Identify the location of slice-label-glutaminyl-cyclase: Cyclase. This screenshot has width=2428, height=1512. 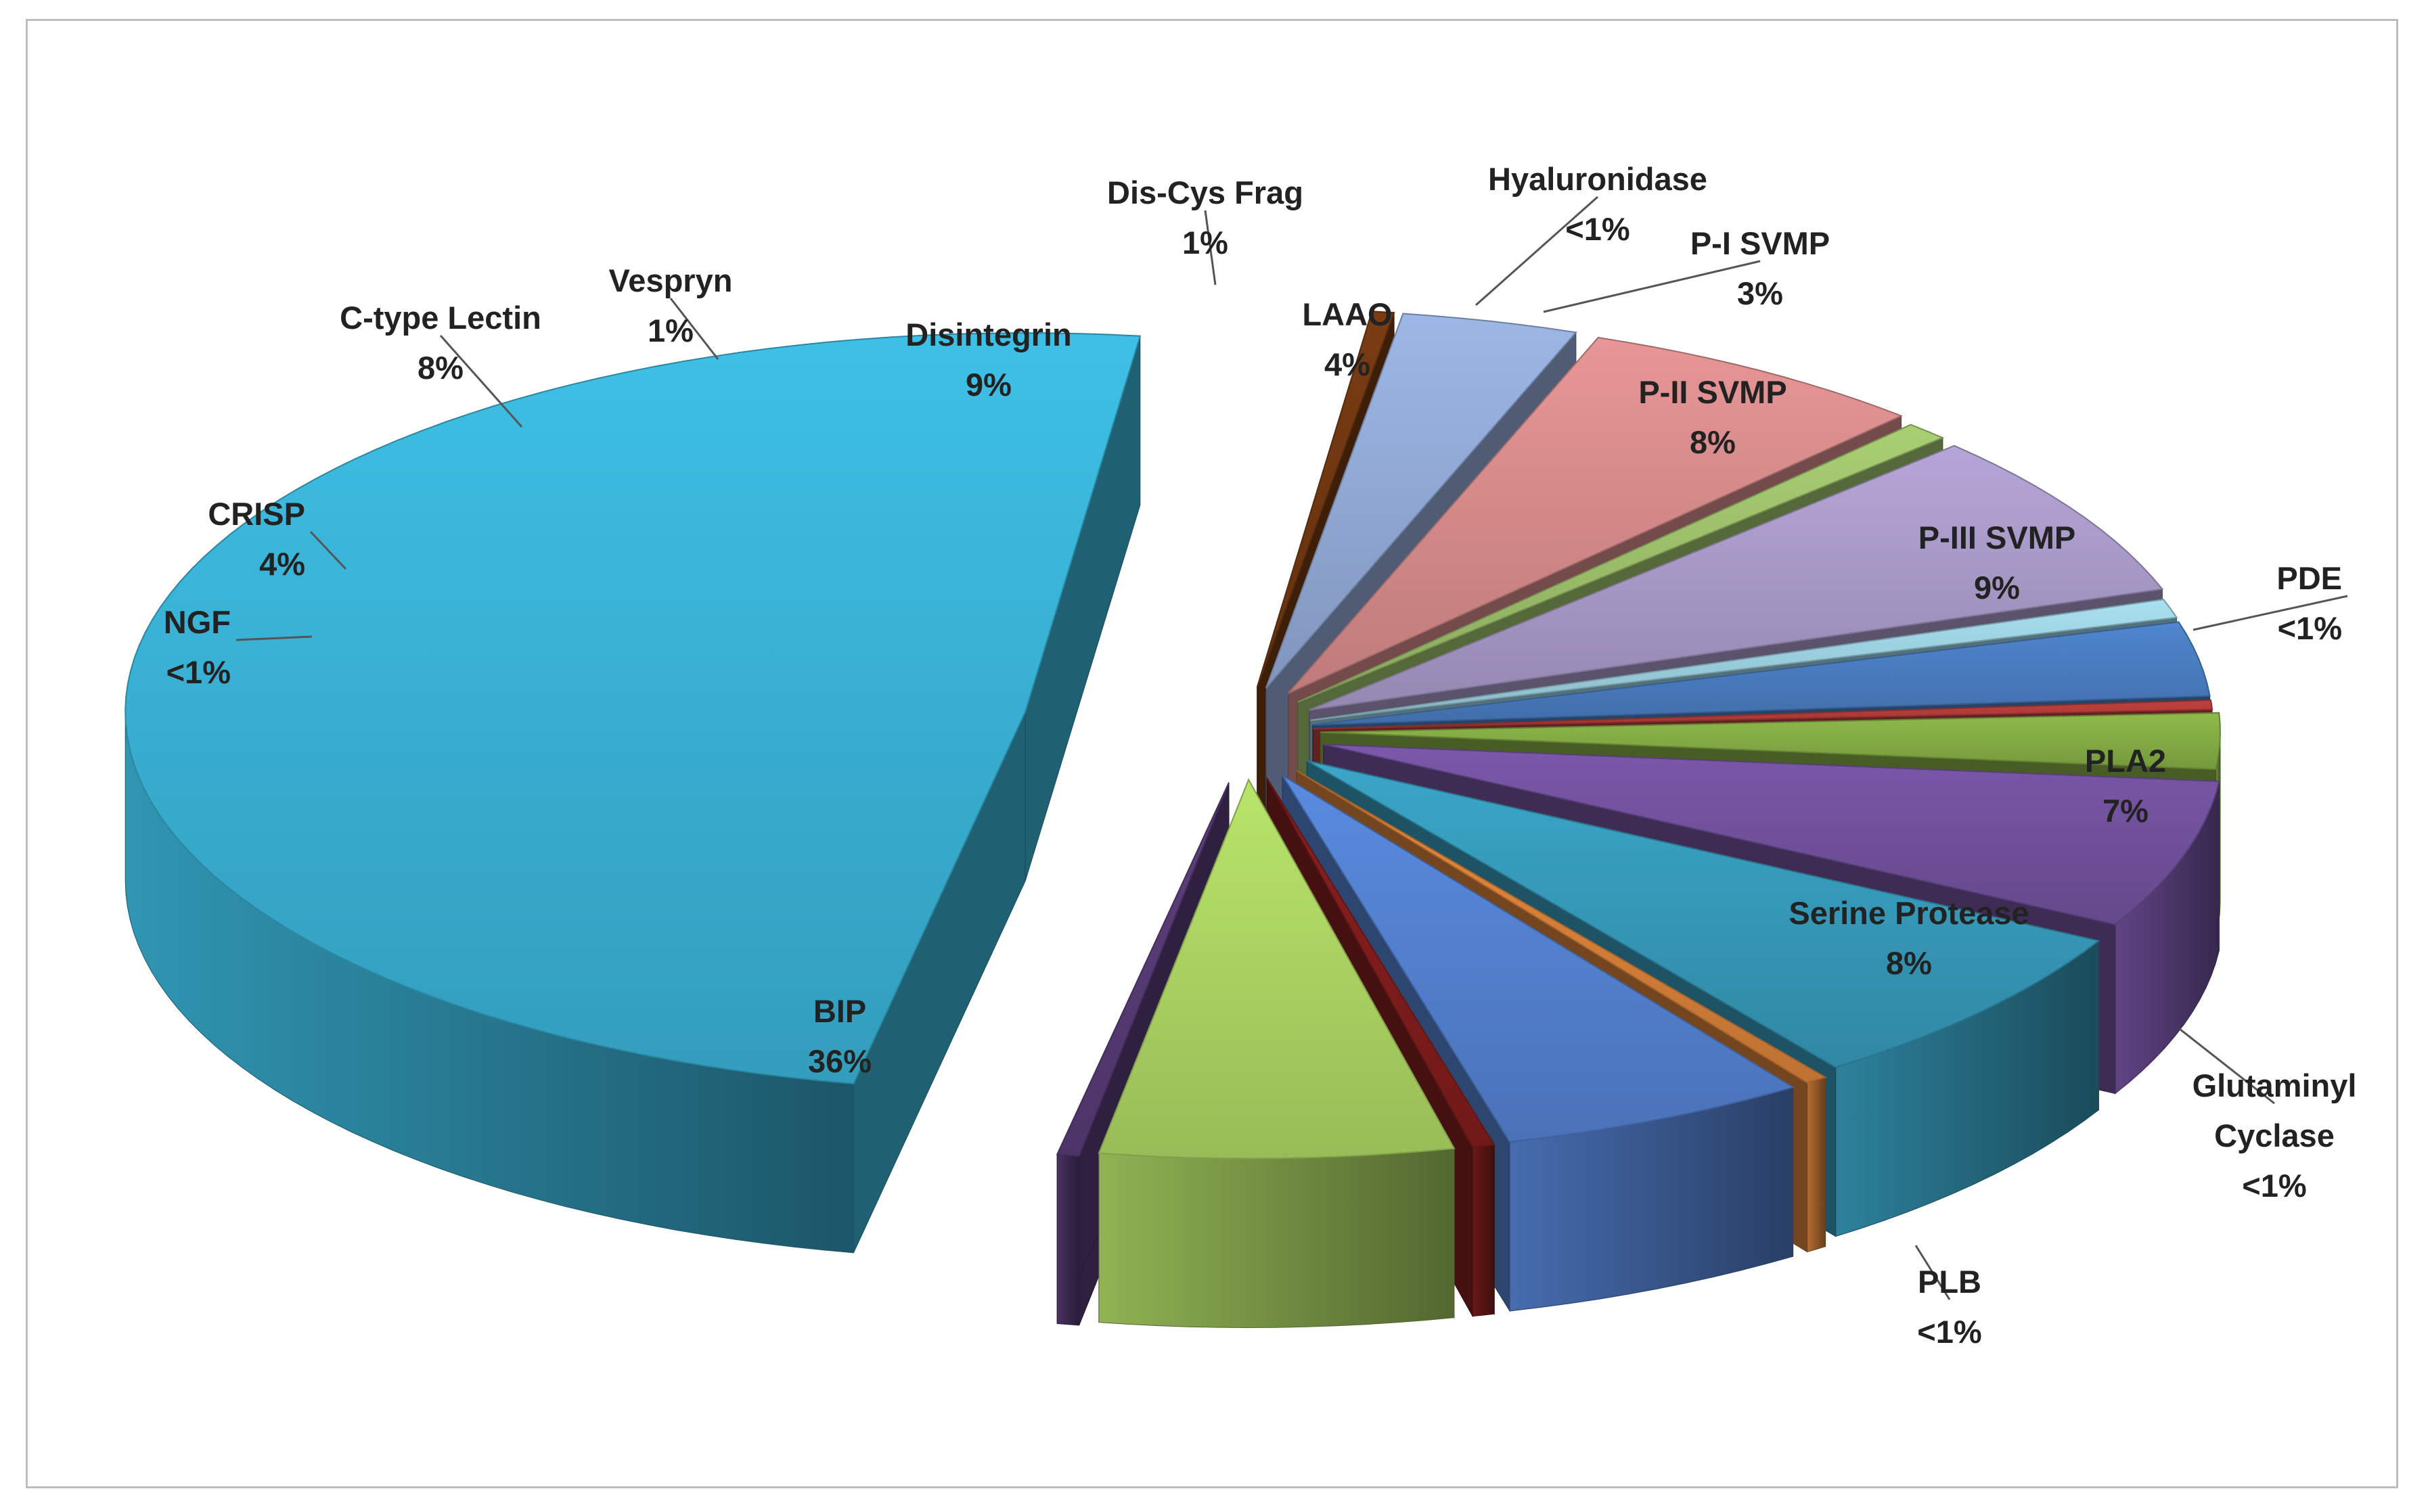
(2274, 1135).